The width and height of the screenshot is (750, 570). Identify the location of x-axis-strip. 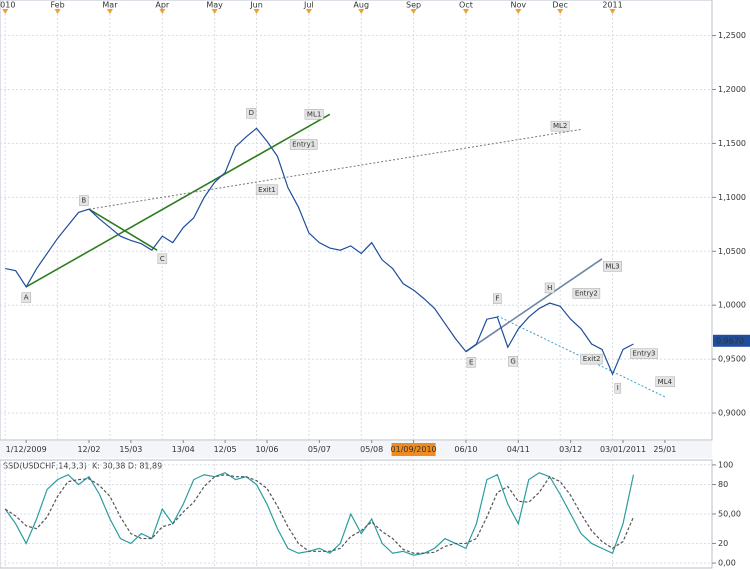
(356, 449).